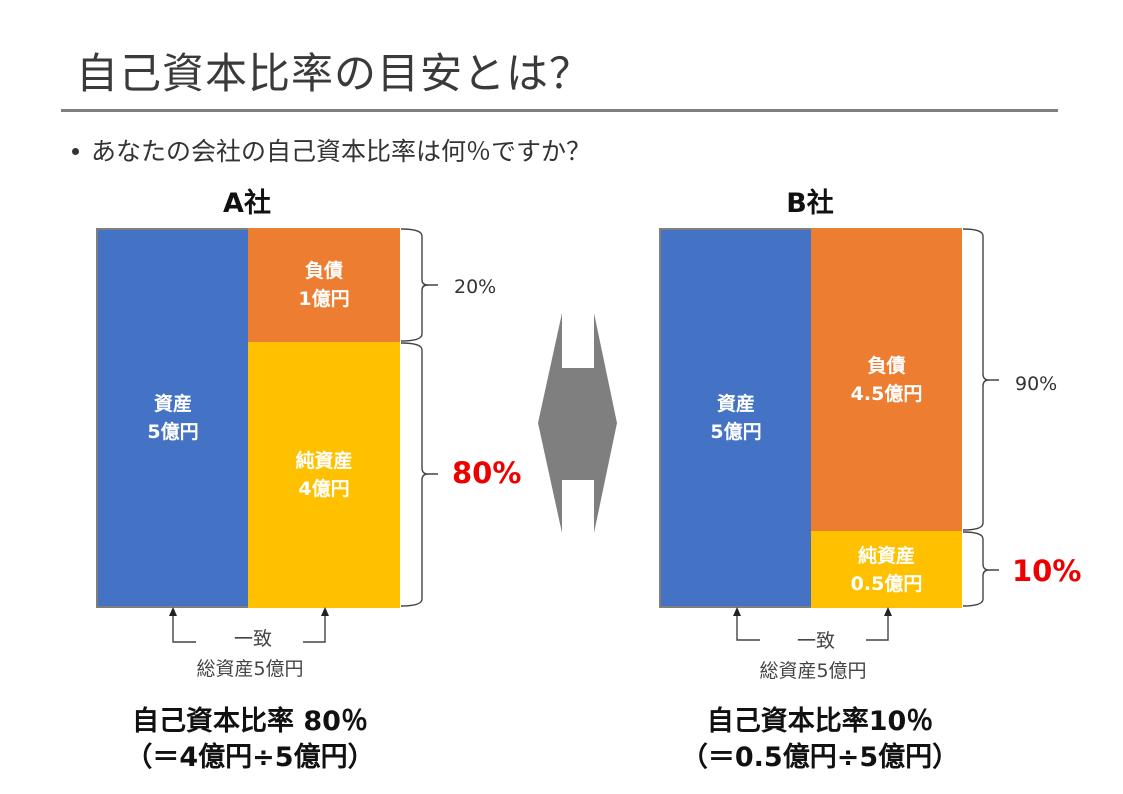  What do you see at coordinates (172, 404) in the screenshot?
I see `company-a-assets-label: 資産` at bounding box center [172, 404].